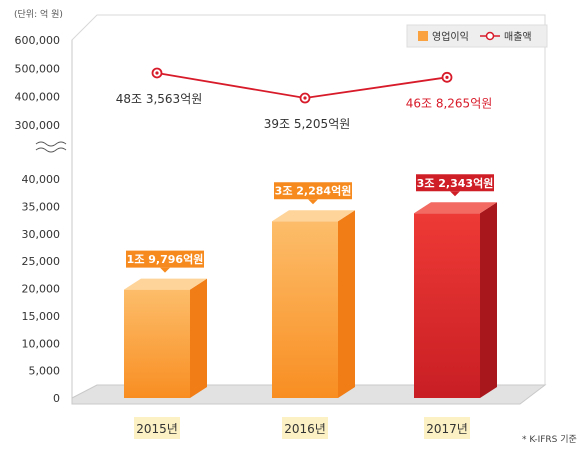  Describe the element at coordinates (449, 103) in the screenshot. I see `sales-value-label: 46조 8,265억원` at that location.